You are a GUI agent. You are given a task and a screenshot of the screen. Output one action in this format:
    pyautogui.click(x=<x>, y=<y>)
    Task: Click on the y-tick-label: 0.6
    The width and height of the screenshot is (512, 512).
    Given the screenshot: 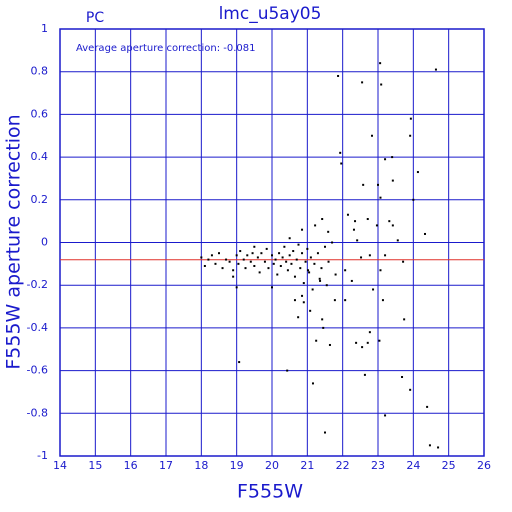 What is the action you would take?
    pyautogui.click(x=40, y=113)
    